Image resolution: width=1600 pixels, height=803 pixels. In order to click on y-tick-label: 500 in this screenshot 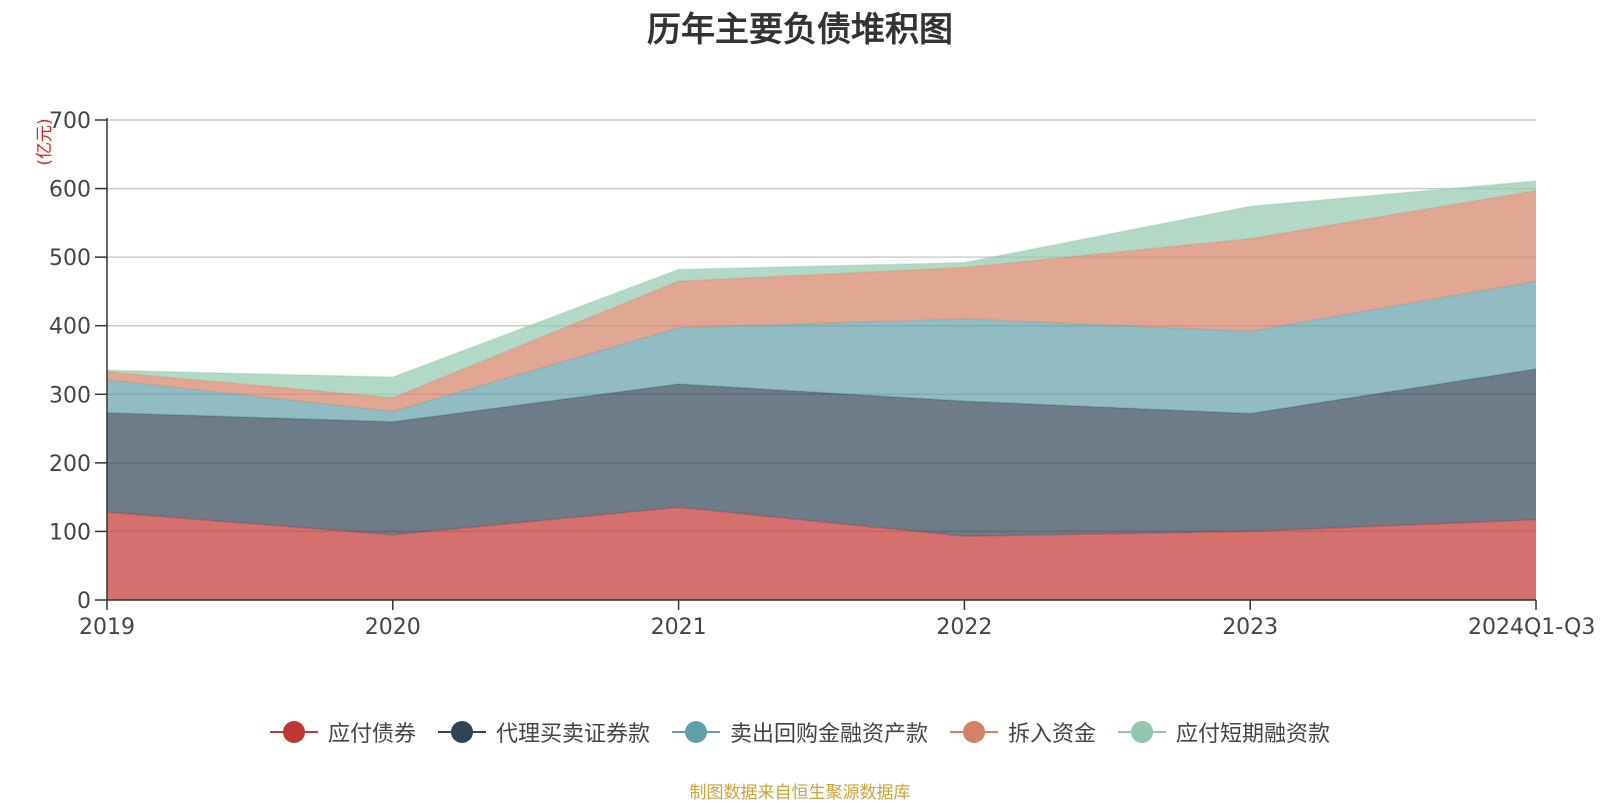, I will do `click(70, 258)`.